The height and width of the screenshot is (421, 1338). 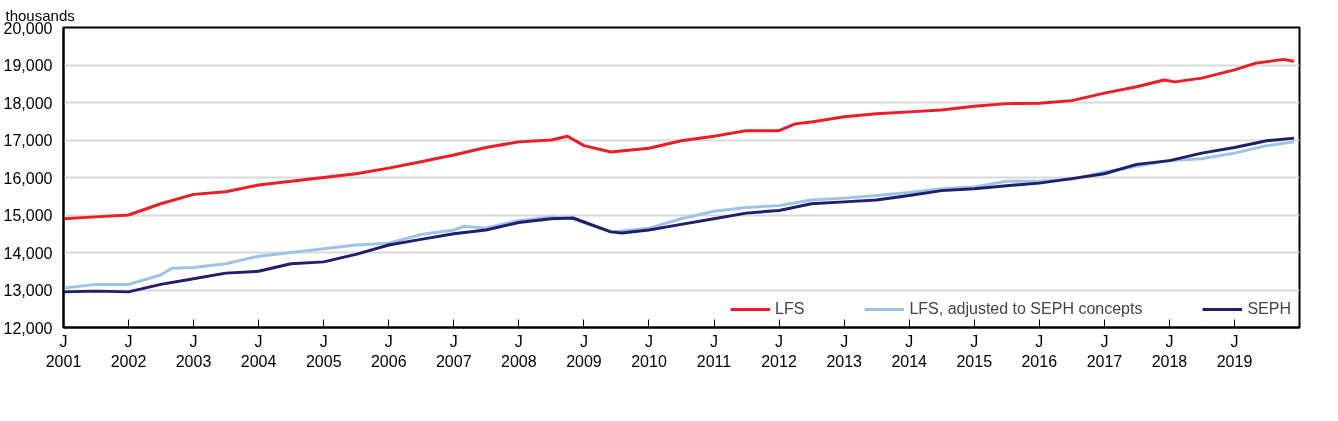 What do you see at coordinates (193, 351) in the screenshot?
I see `x-tick-label: J 2003` at bounding box center [193, 351].